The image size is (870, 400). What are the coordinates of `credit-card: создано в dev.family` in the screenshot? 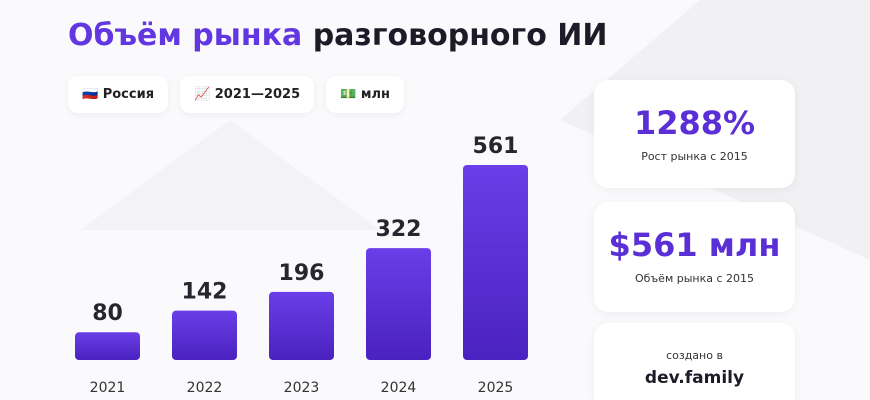 It's located at (694, 361).